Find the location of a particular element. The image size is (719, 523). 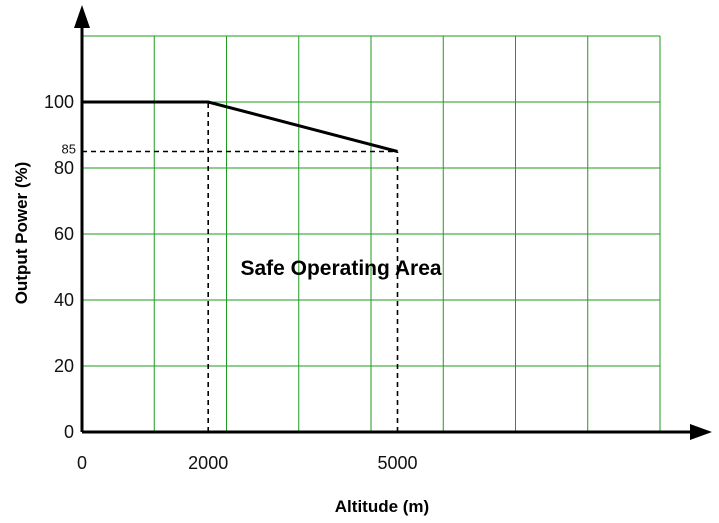

x-tick-label: 5000 is located at coordinates (397, 463).